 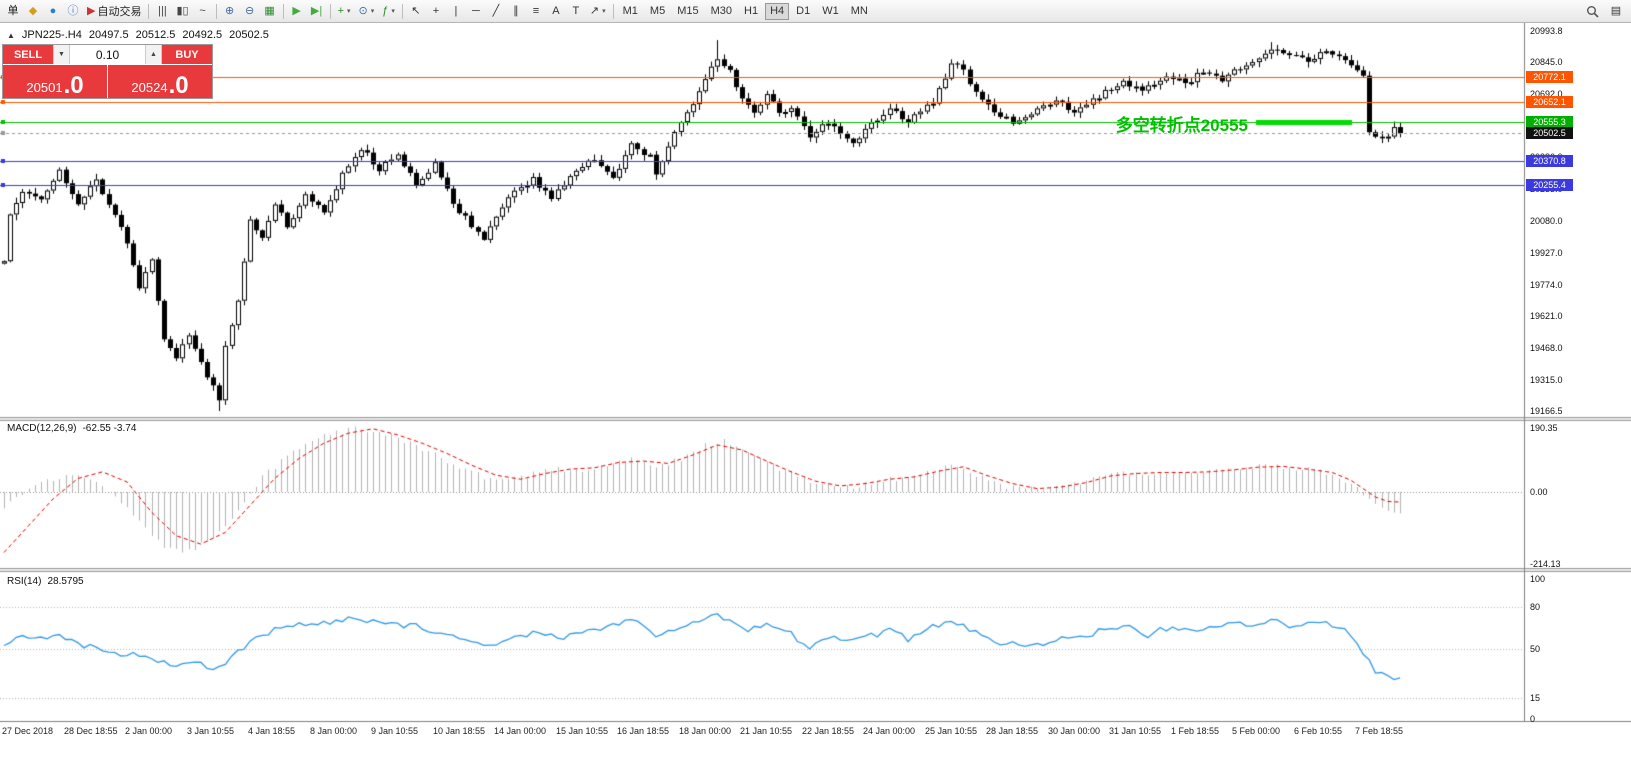 What do you see at coordinates (1549, 77) in the screenshot?
I see `price-level-badge: 20772.1` at bounding box center [1549, 77].